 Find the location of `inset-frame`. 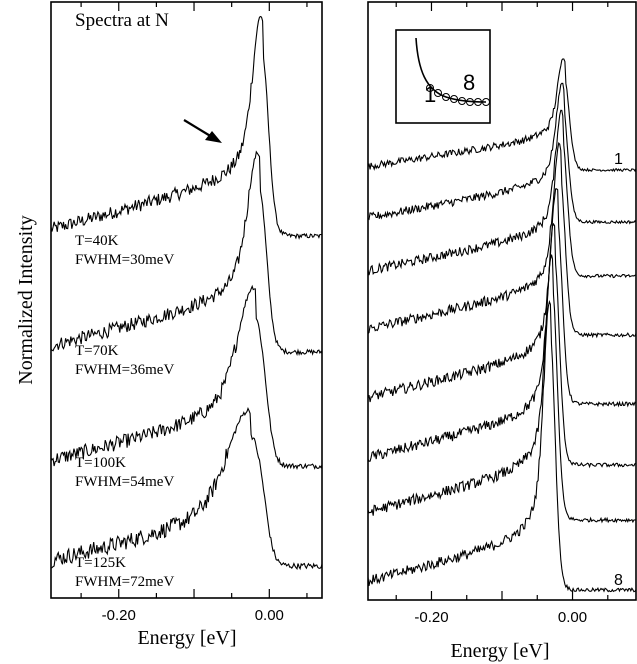

inset-frame is located at coordinates (443, 76).